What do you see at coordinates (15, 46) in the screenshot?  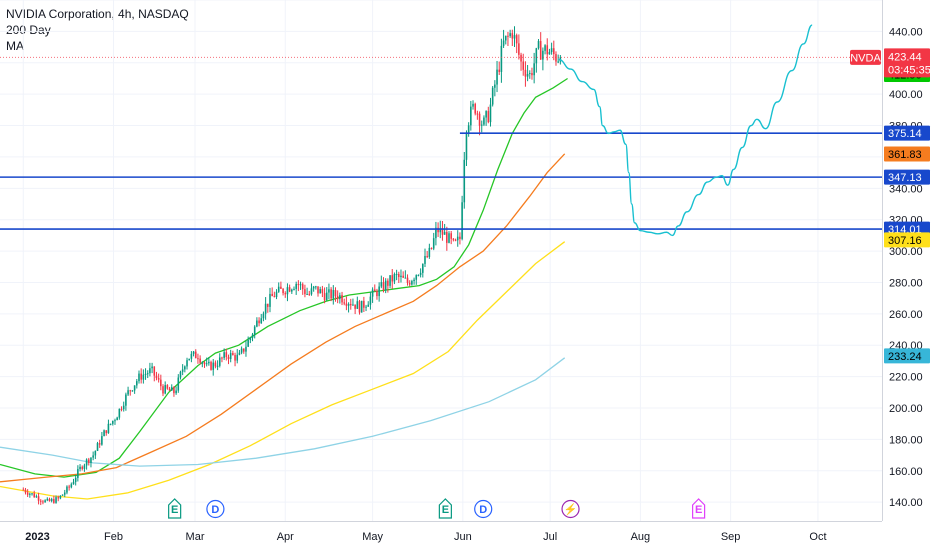 I see `legend-indicator-ma: MA` at bounding box center [15, 46].